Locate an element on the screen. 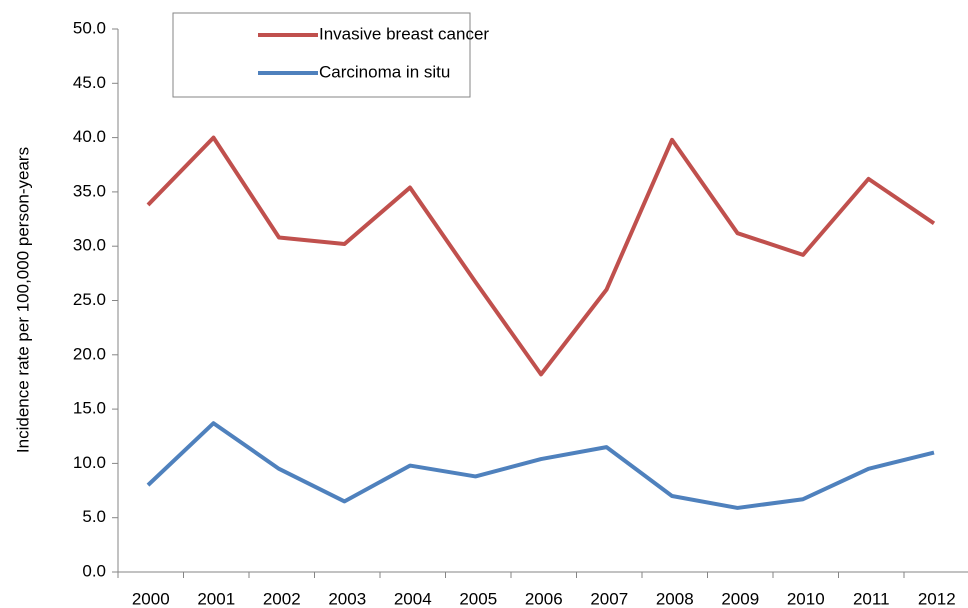  x-tick-label: 2010 is located at coordinates (806, 598).